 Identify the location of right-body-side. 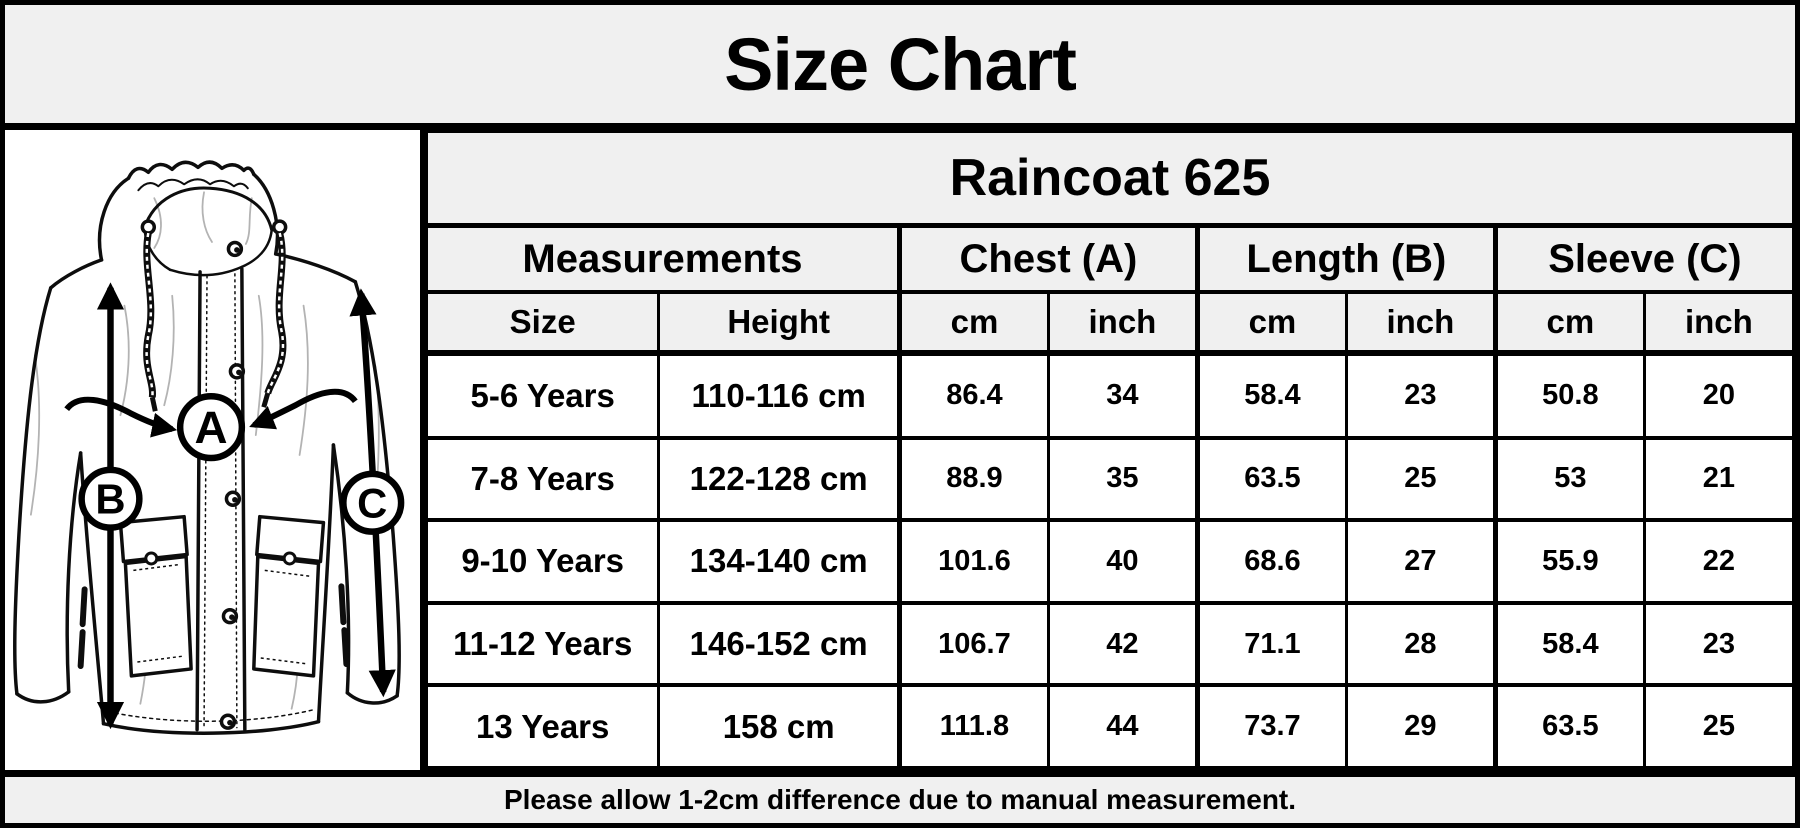
(326, 583).